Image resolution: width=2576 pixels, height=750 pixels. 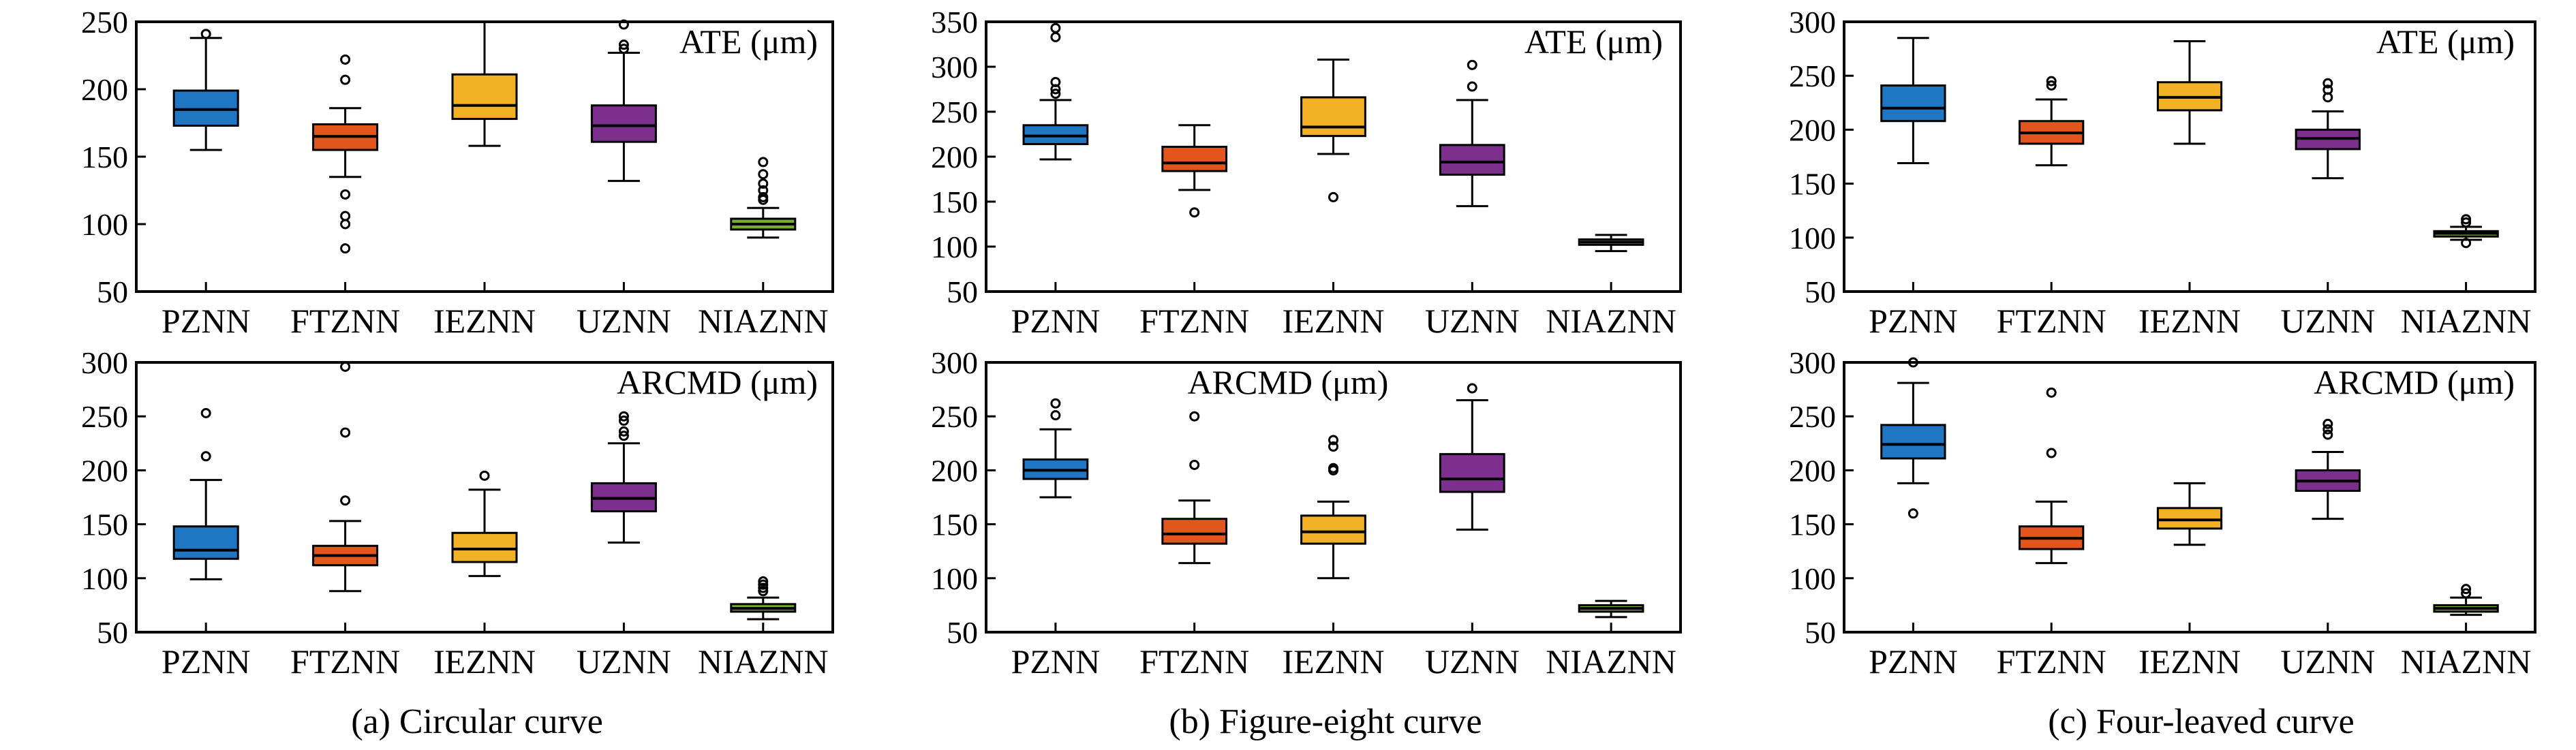 I want to click on y-tick-label: 350, so click(x=954, y=22).